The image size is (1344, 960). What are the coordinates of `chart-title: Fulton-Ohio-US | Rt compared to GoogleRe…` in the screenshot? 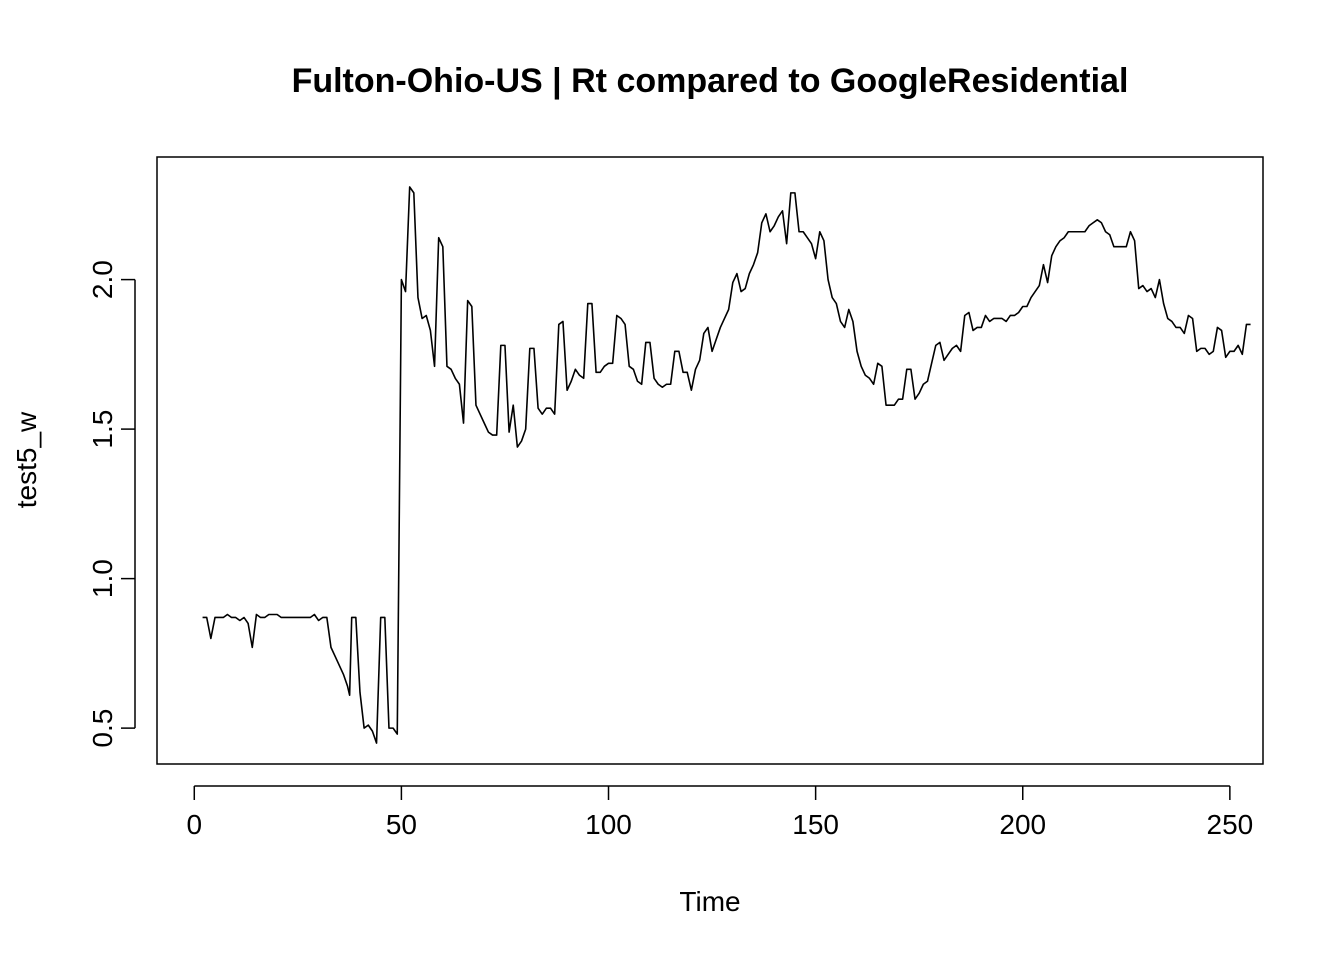 It's located at (710, 81).